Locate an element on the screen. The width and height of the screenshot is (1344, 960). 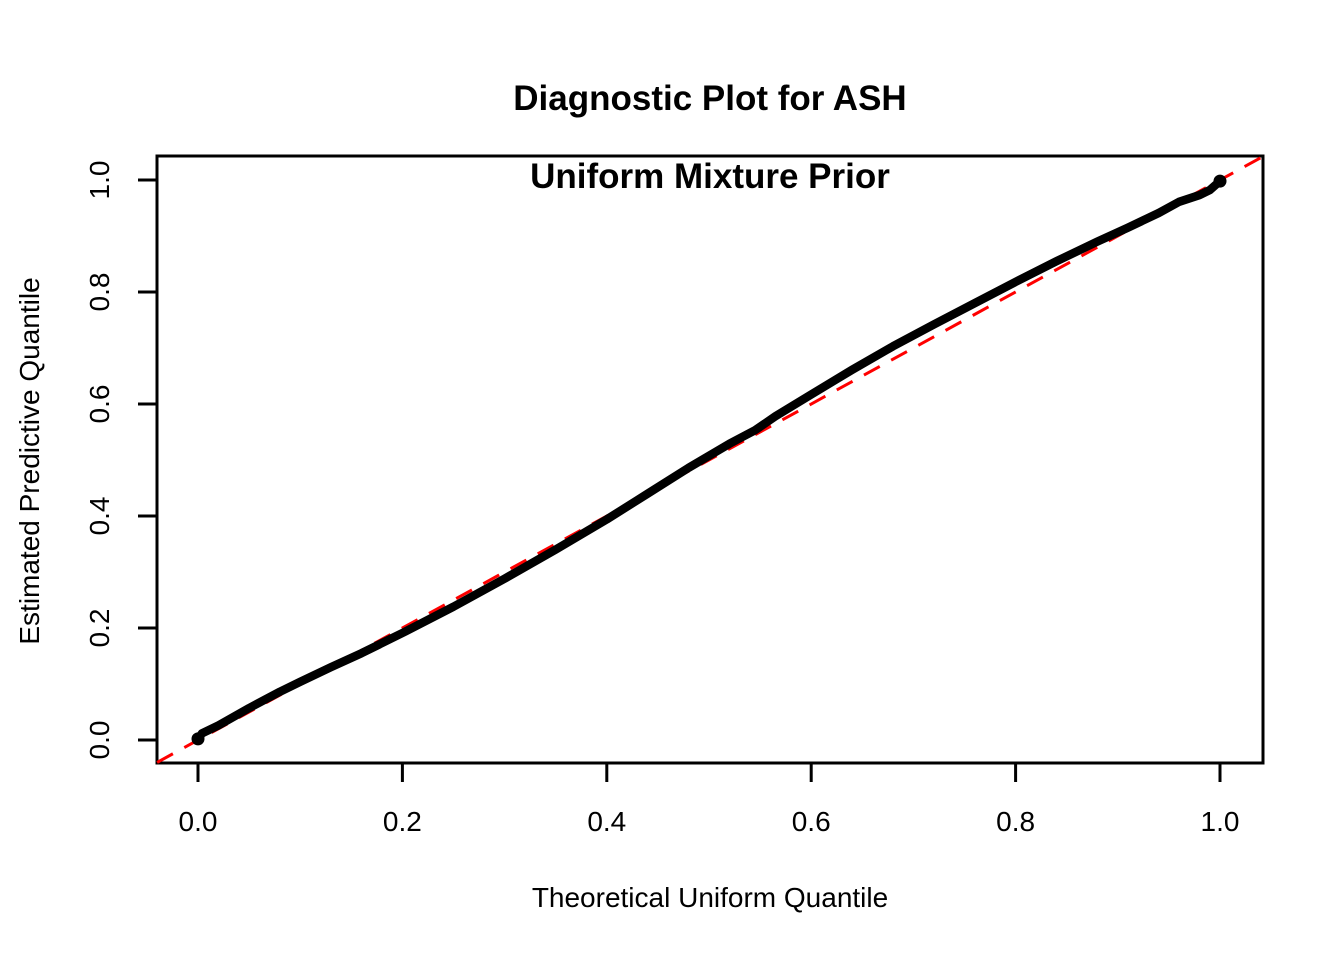
y-tick-label: 0.8 is located at coordinates (99, 292).